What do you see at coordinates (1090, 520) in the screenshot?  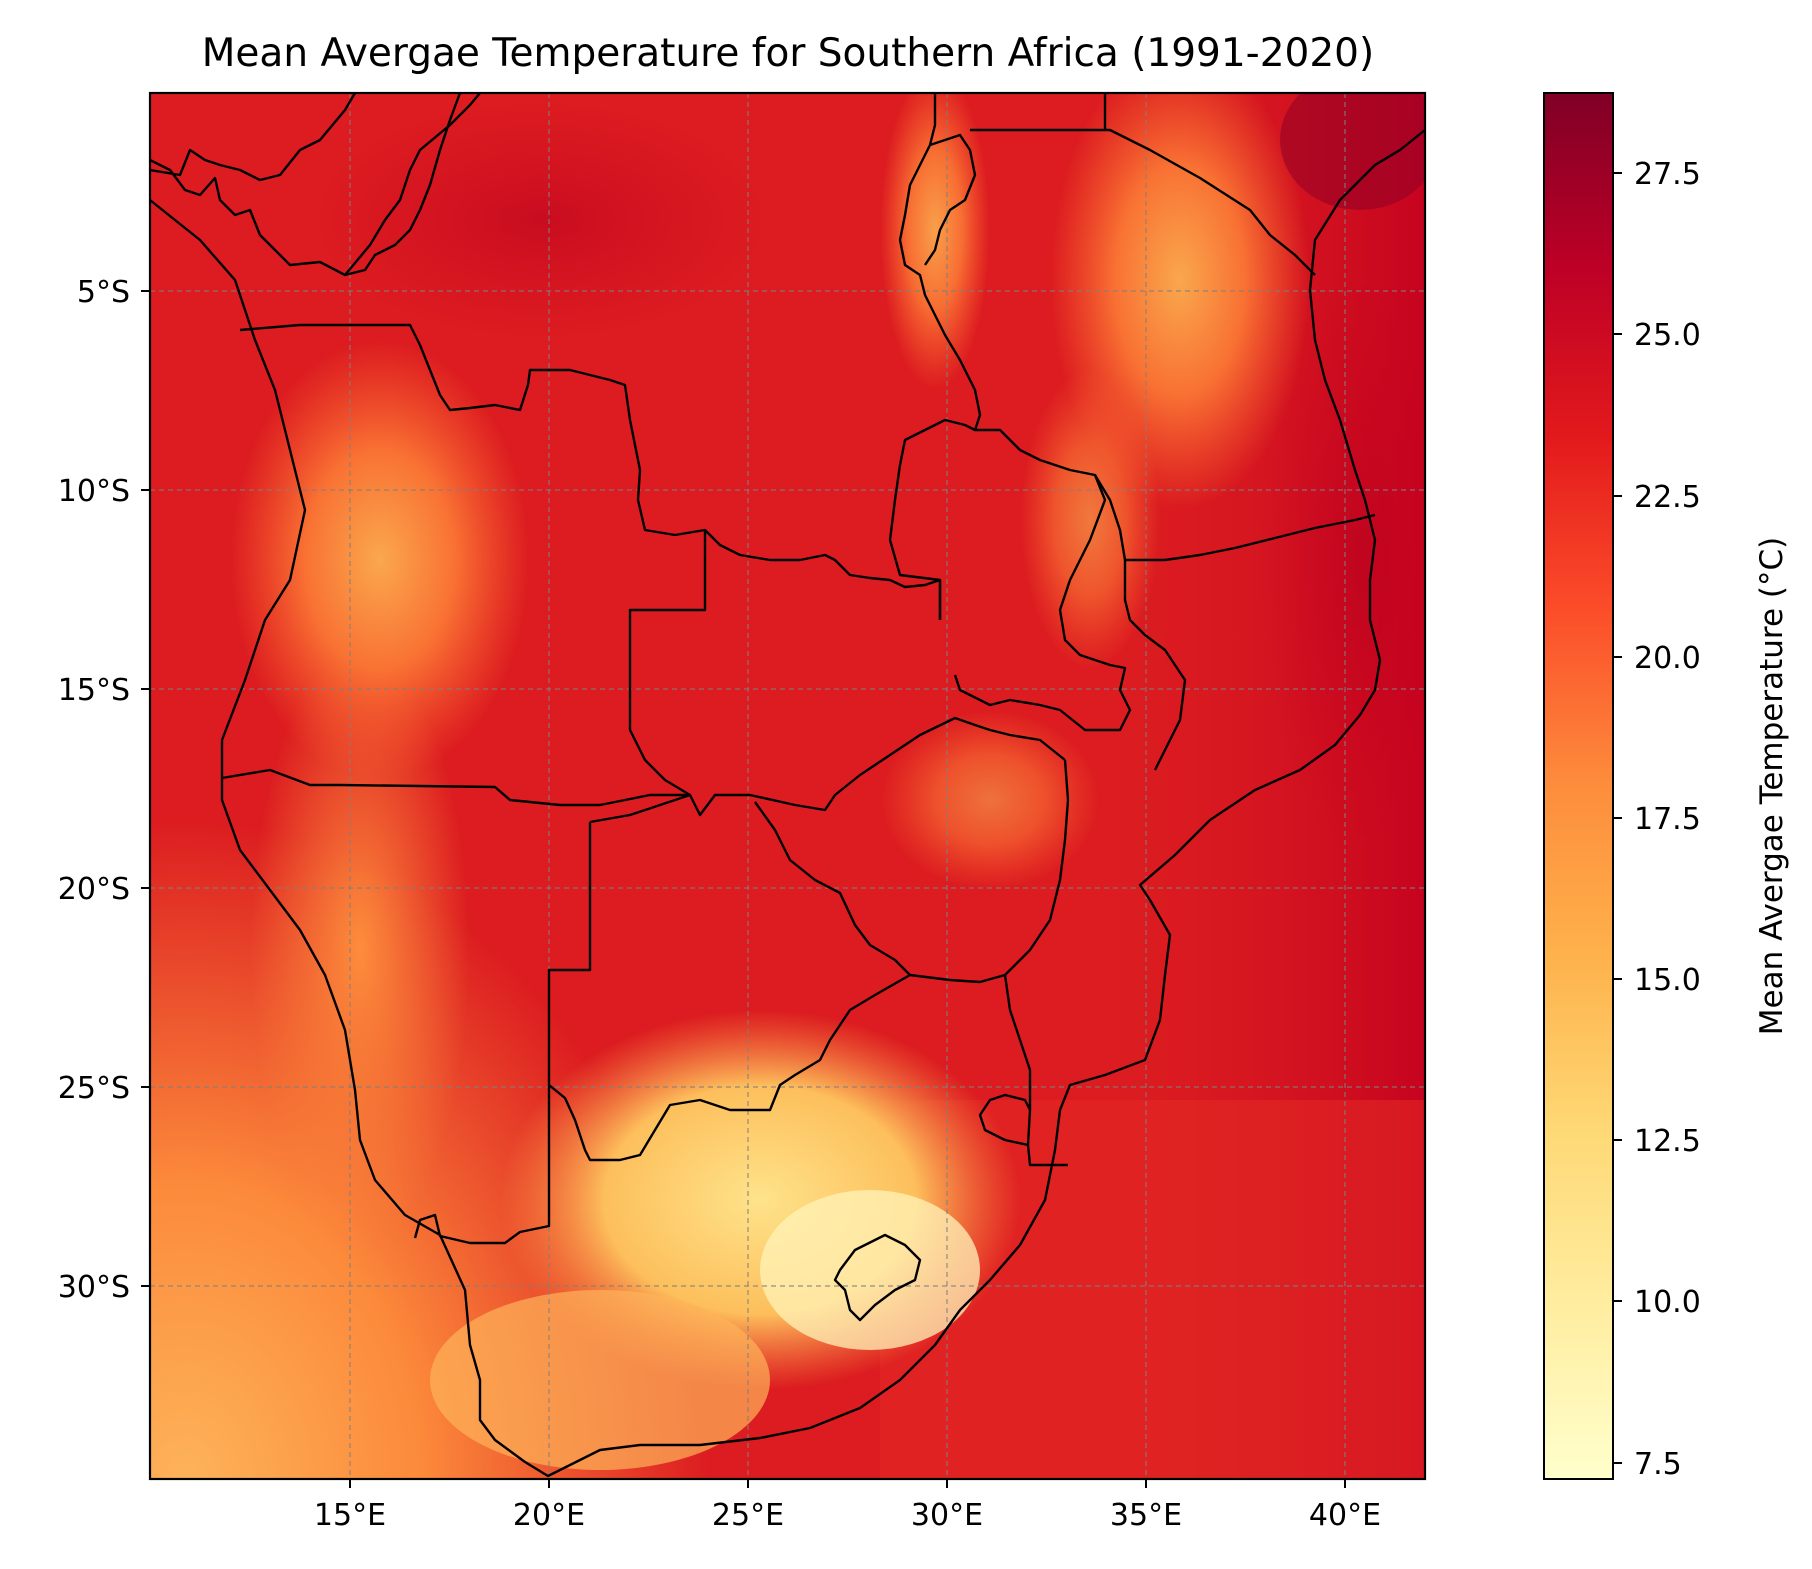 I see `cool-region-malawi-highlands` at bounding box center [1090, 520].